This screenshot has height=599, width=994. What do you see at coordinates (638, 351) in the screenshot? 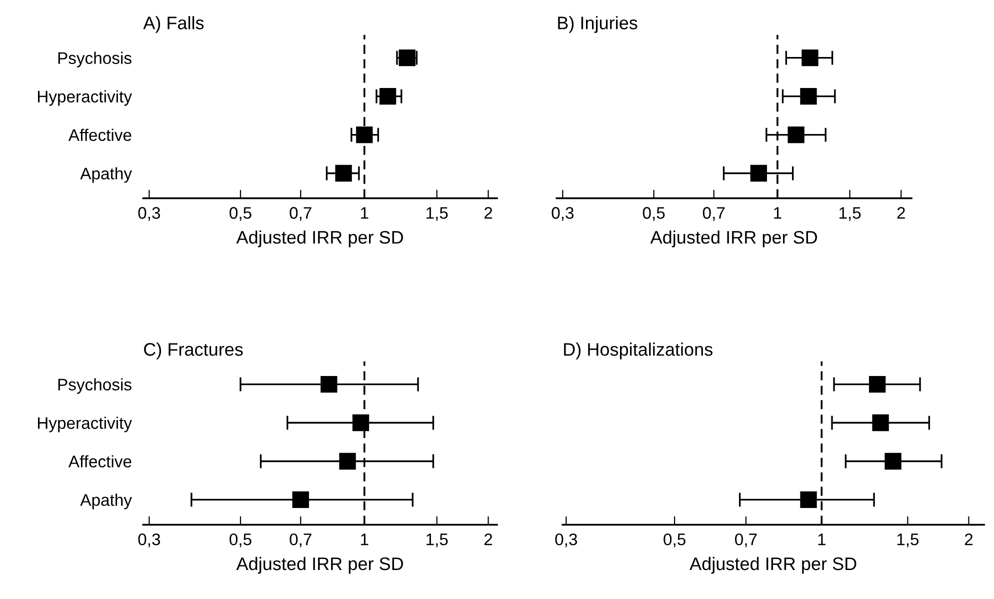
I see `chart-title: D) Hospitalizations` at bounding box center [638, 351].